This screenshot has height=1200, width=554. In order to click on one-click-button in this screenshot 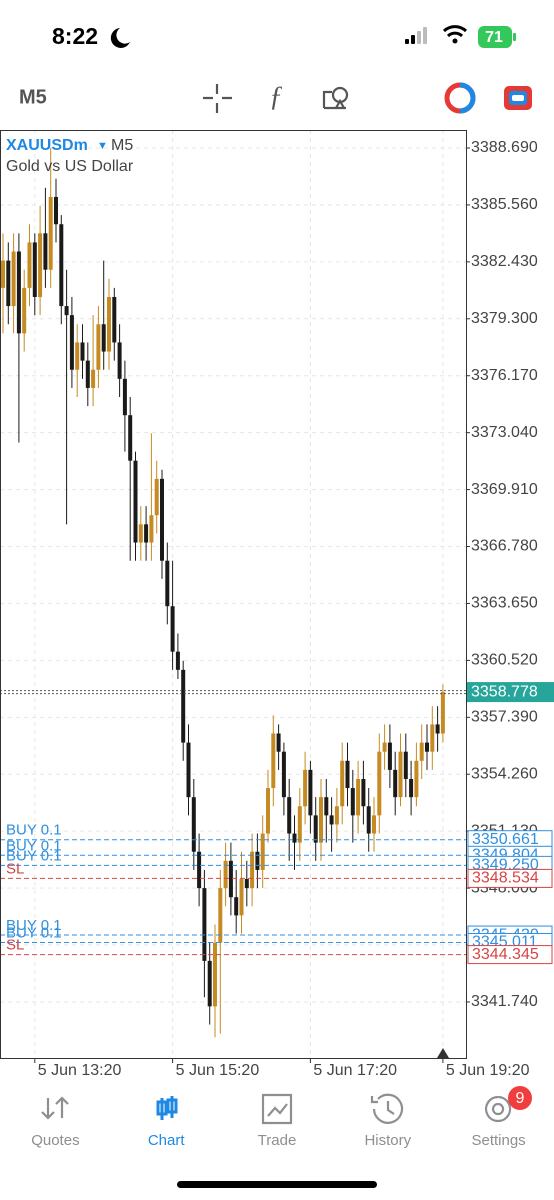, I will do `click(518, 98)`.